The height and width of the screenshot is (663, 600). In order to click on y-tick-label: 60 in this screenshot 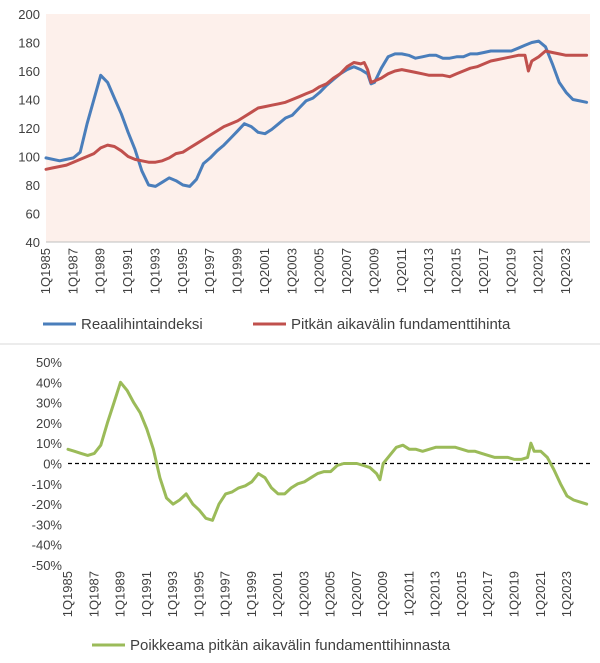, I will do `click(33, 214)`.